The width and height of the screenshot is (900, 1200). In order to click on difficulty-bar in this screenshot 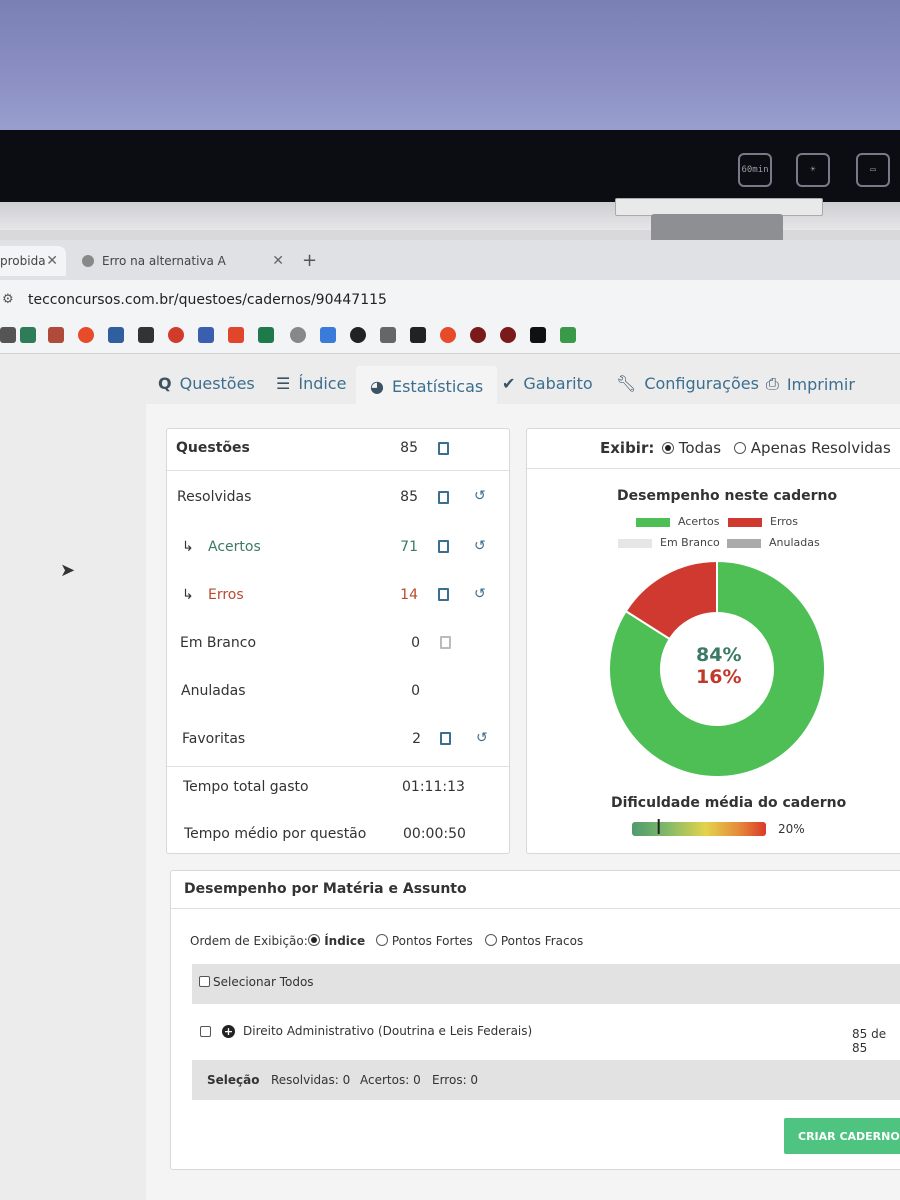, I will do `click(699, 829)`.